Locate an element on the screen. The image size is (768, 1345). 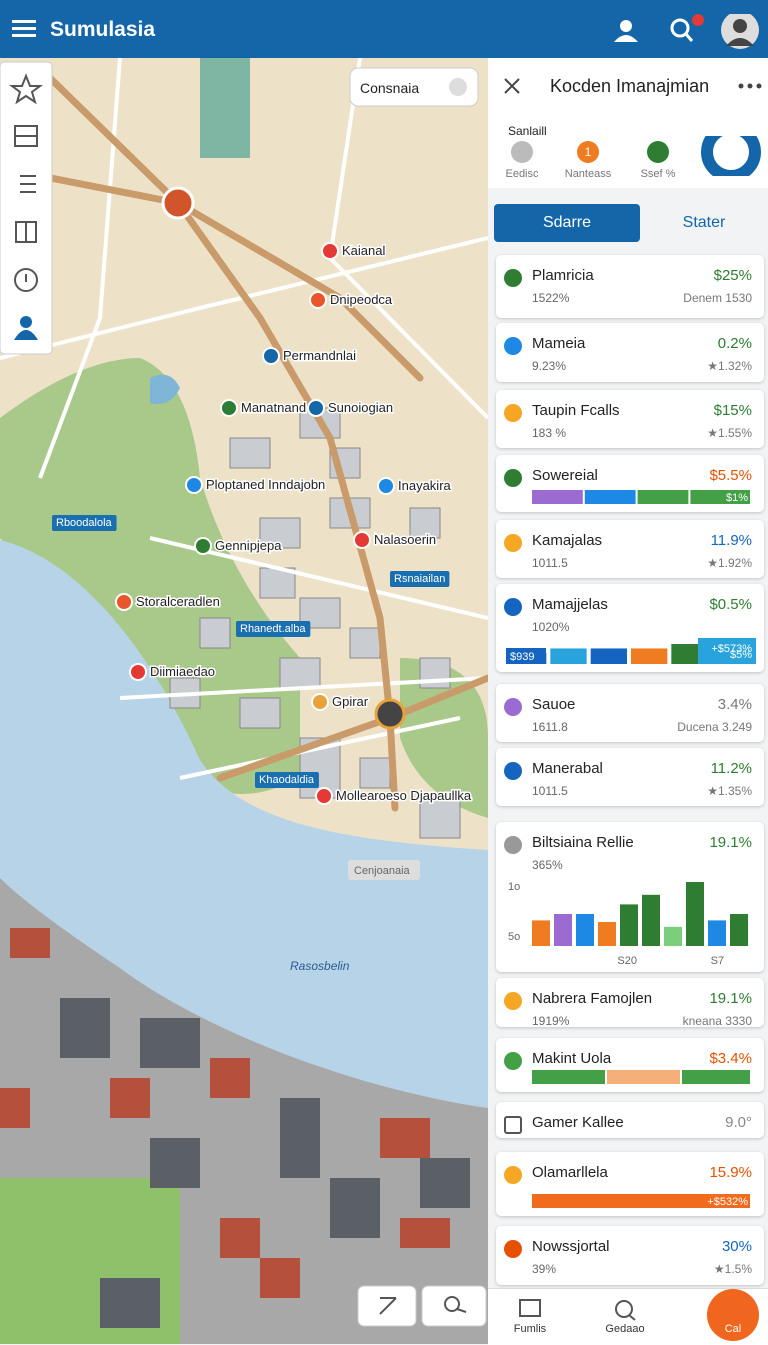
menu-button is located at coordinates (24, 29).